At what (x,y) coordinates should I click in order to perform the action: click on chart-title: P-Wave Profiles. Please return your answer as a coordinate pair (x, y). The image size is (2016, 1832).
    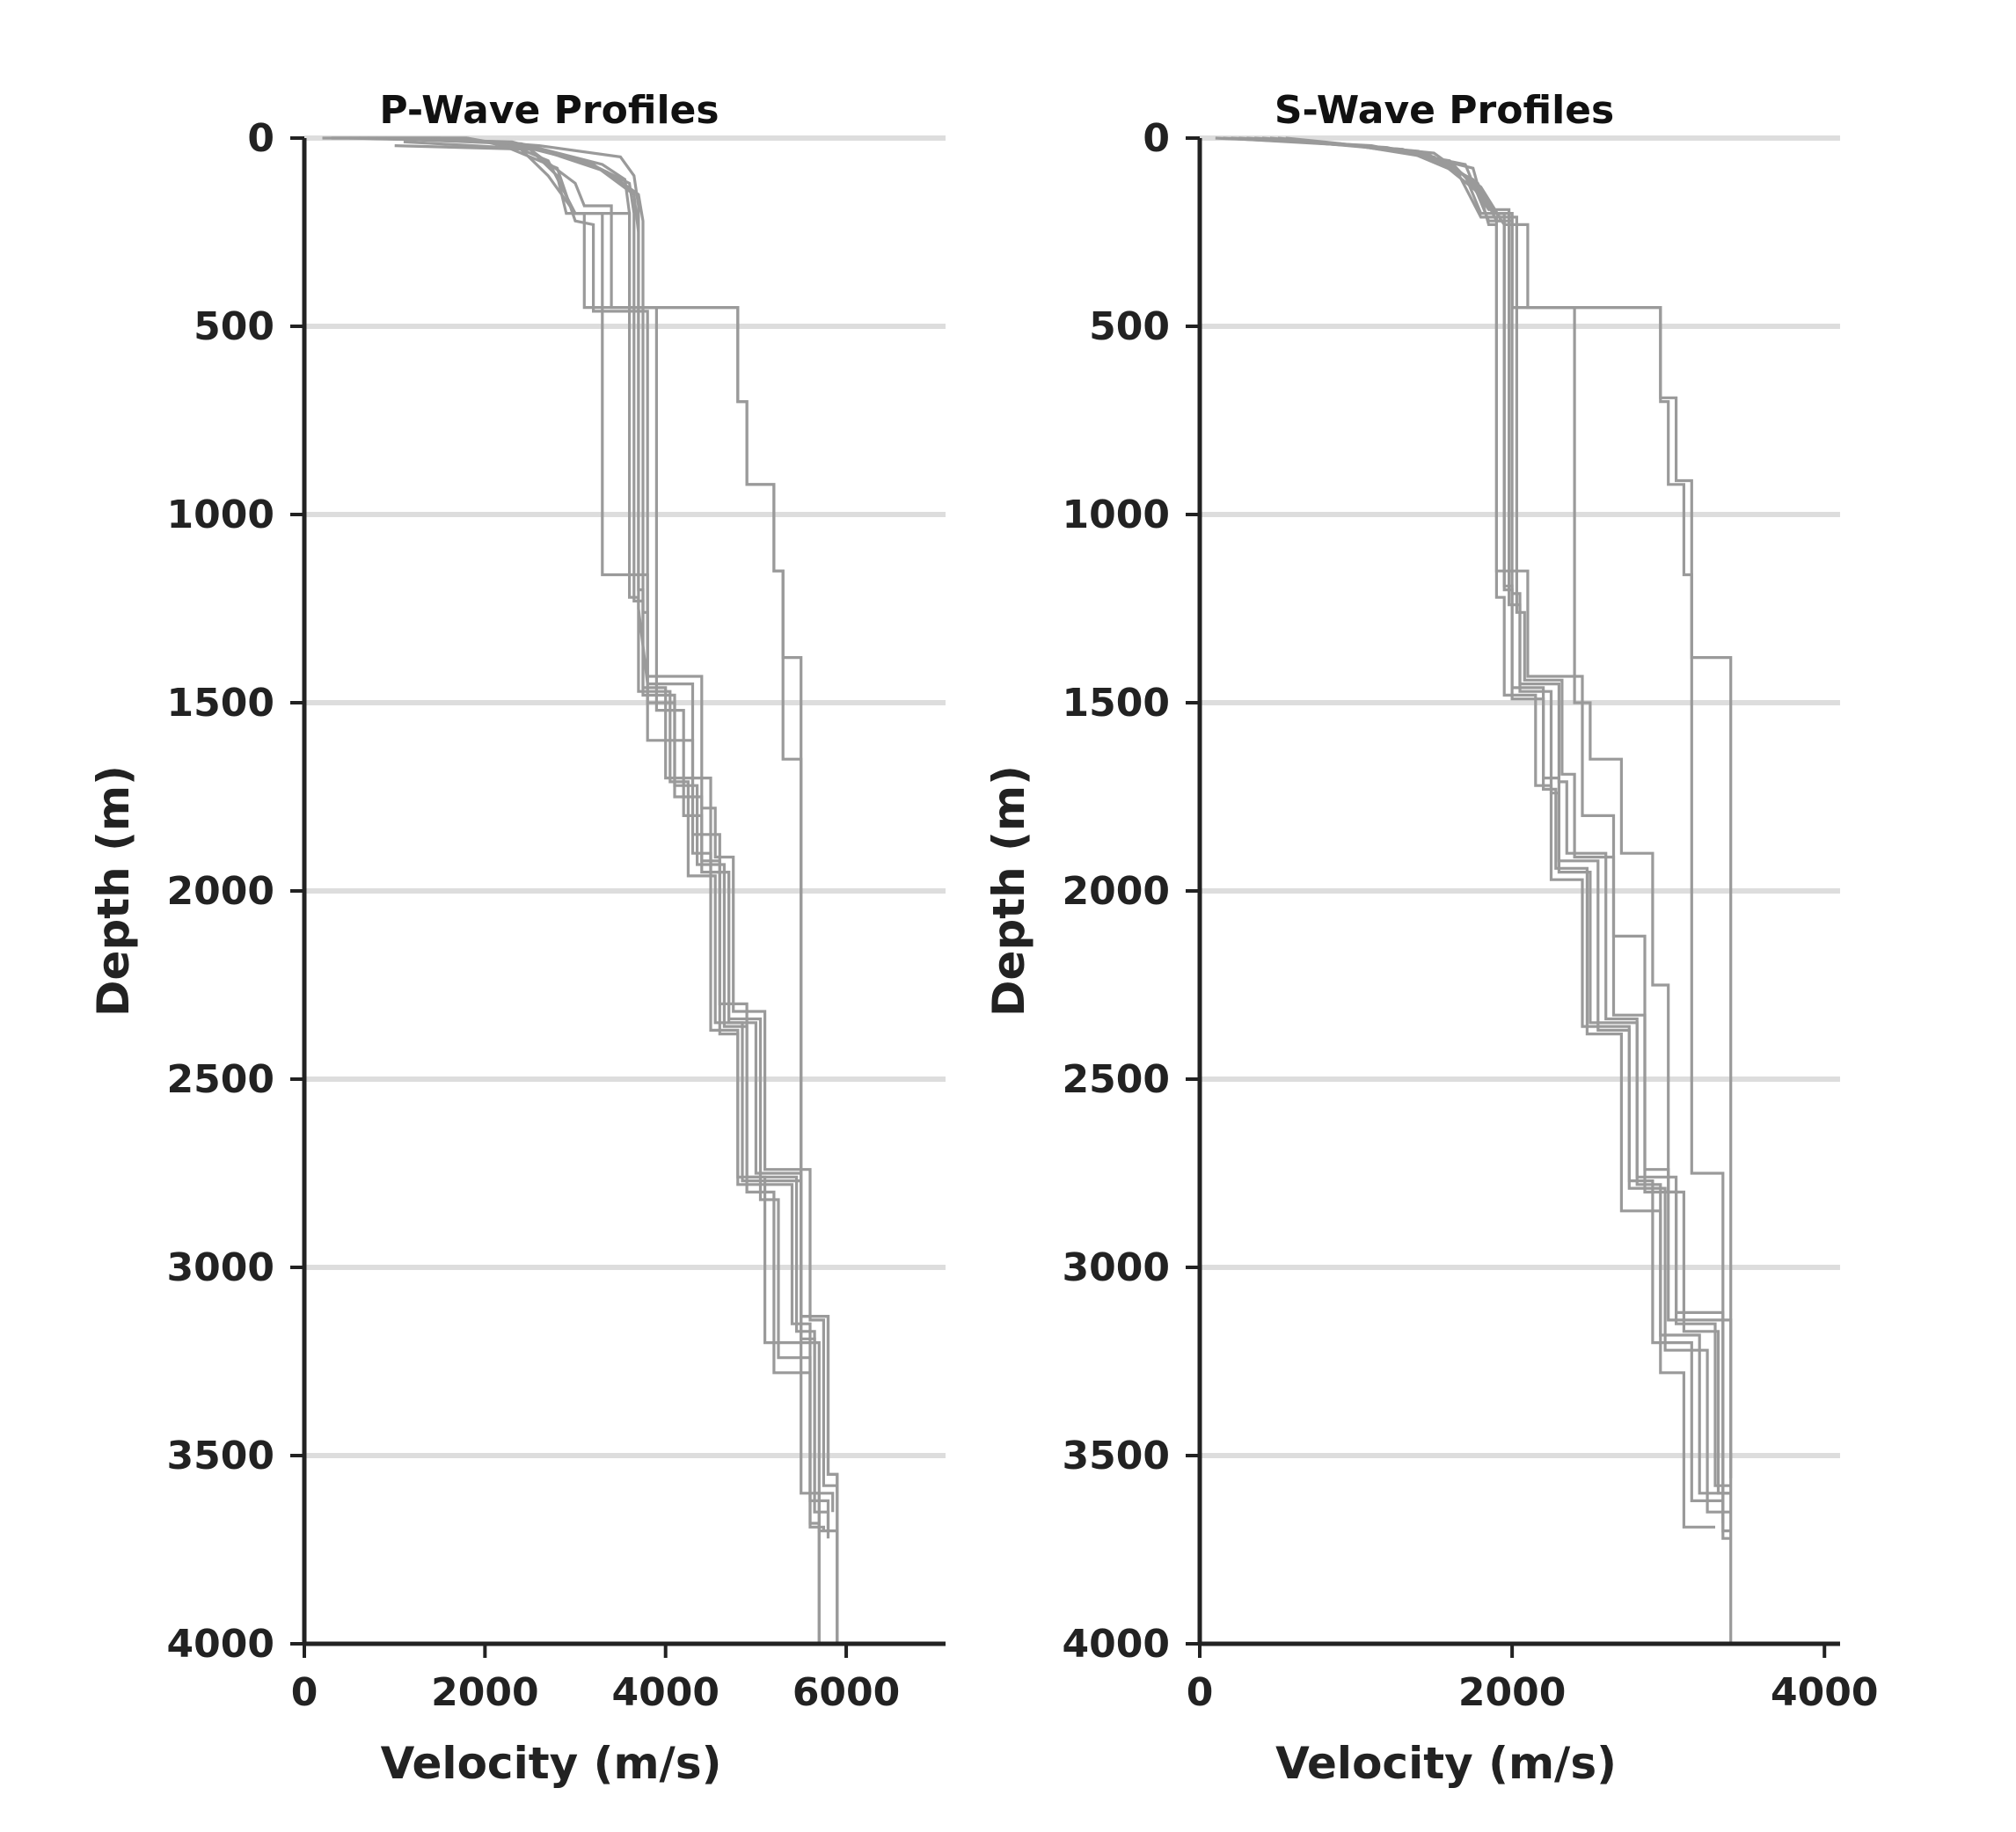
    Looking at the image, I should click on (549, 110).